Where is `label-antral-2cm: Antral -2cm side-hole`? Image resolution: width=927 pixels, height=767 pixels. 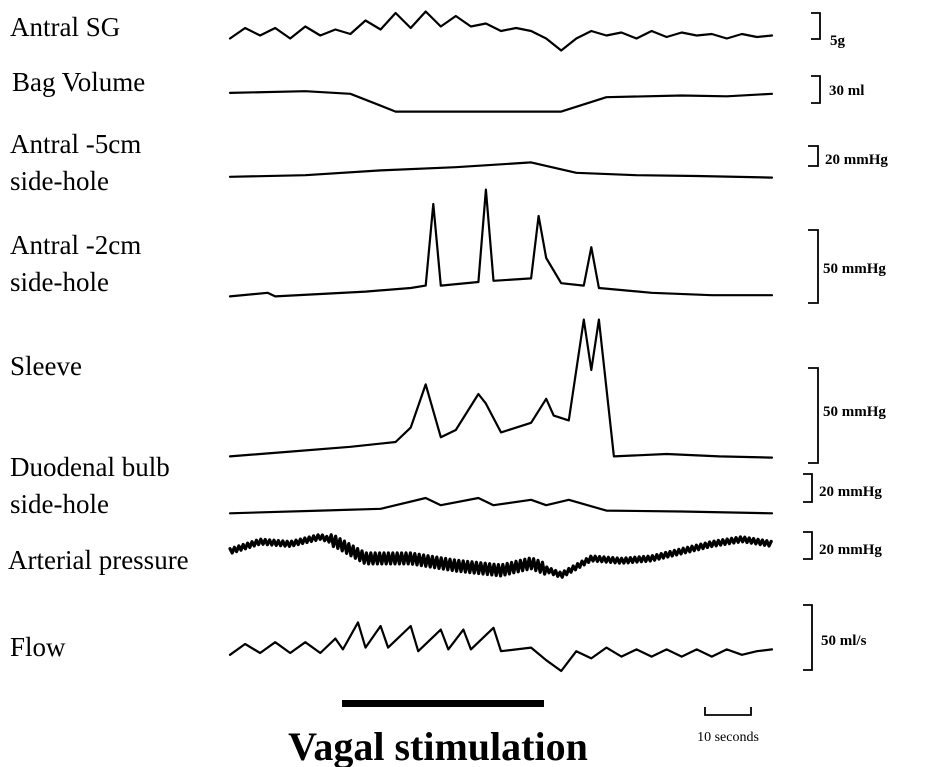 label-antral-2cm: Antral -2cm side-hole is located at coordinates (75, 263).